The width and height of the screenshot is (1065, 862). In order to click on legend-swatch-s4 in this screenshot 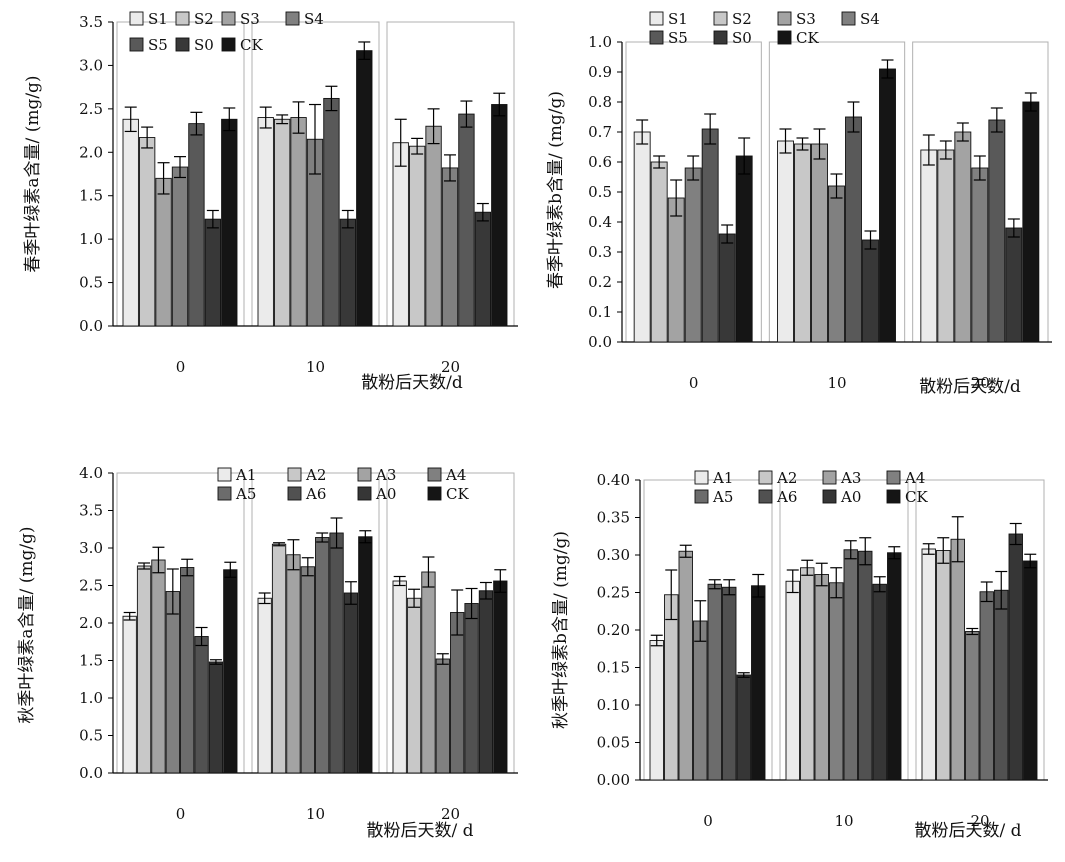, I will do `click(848, 18)`.